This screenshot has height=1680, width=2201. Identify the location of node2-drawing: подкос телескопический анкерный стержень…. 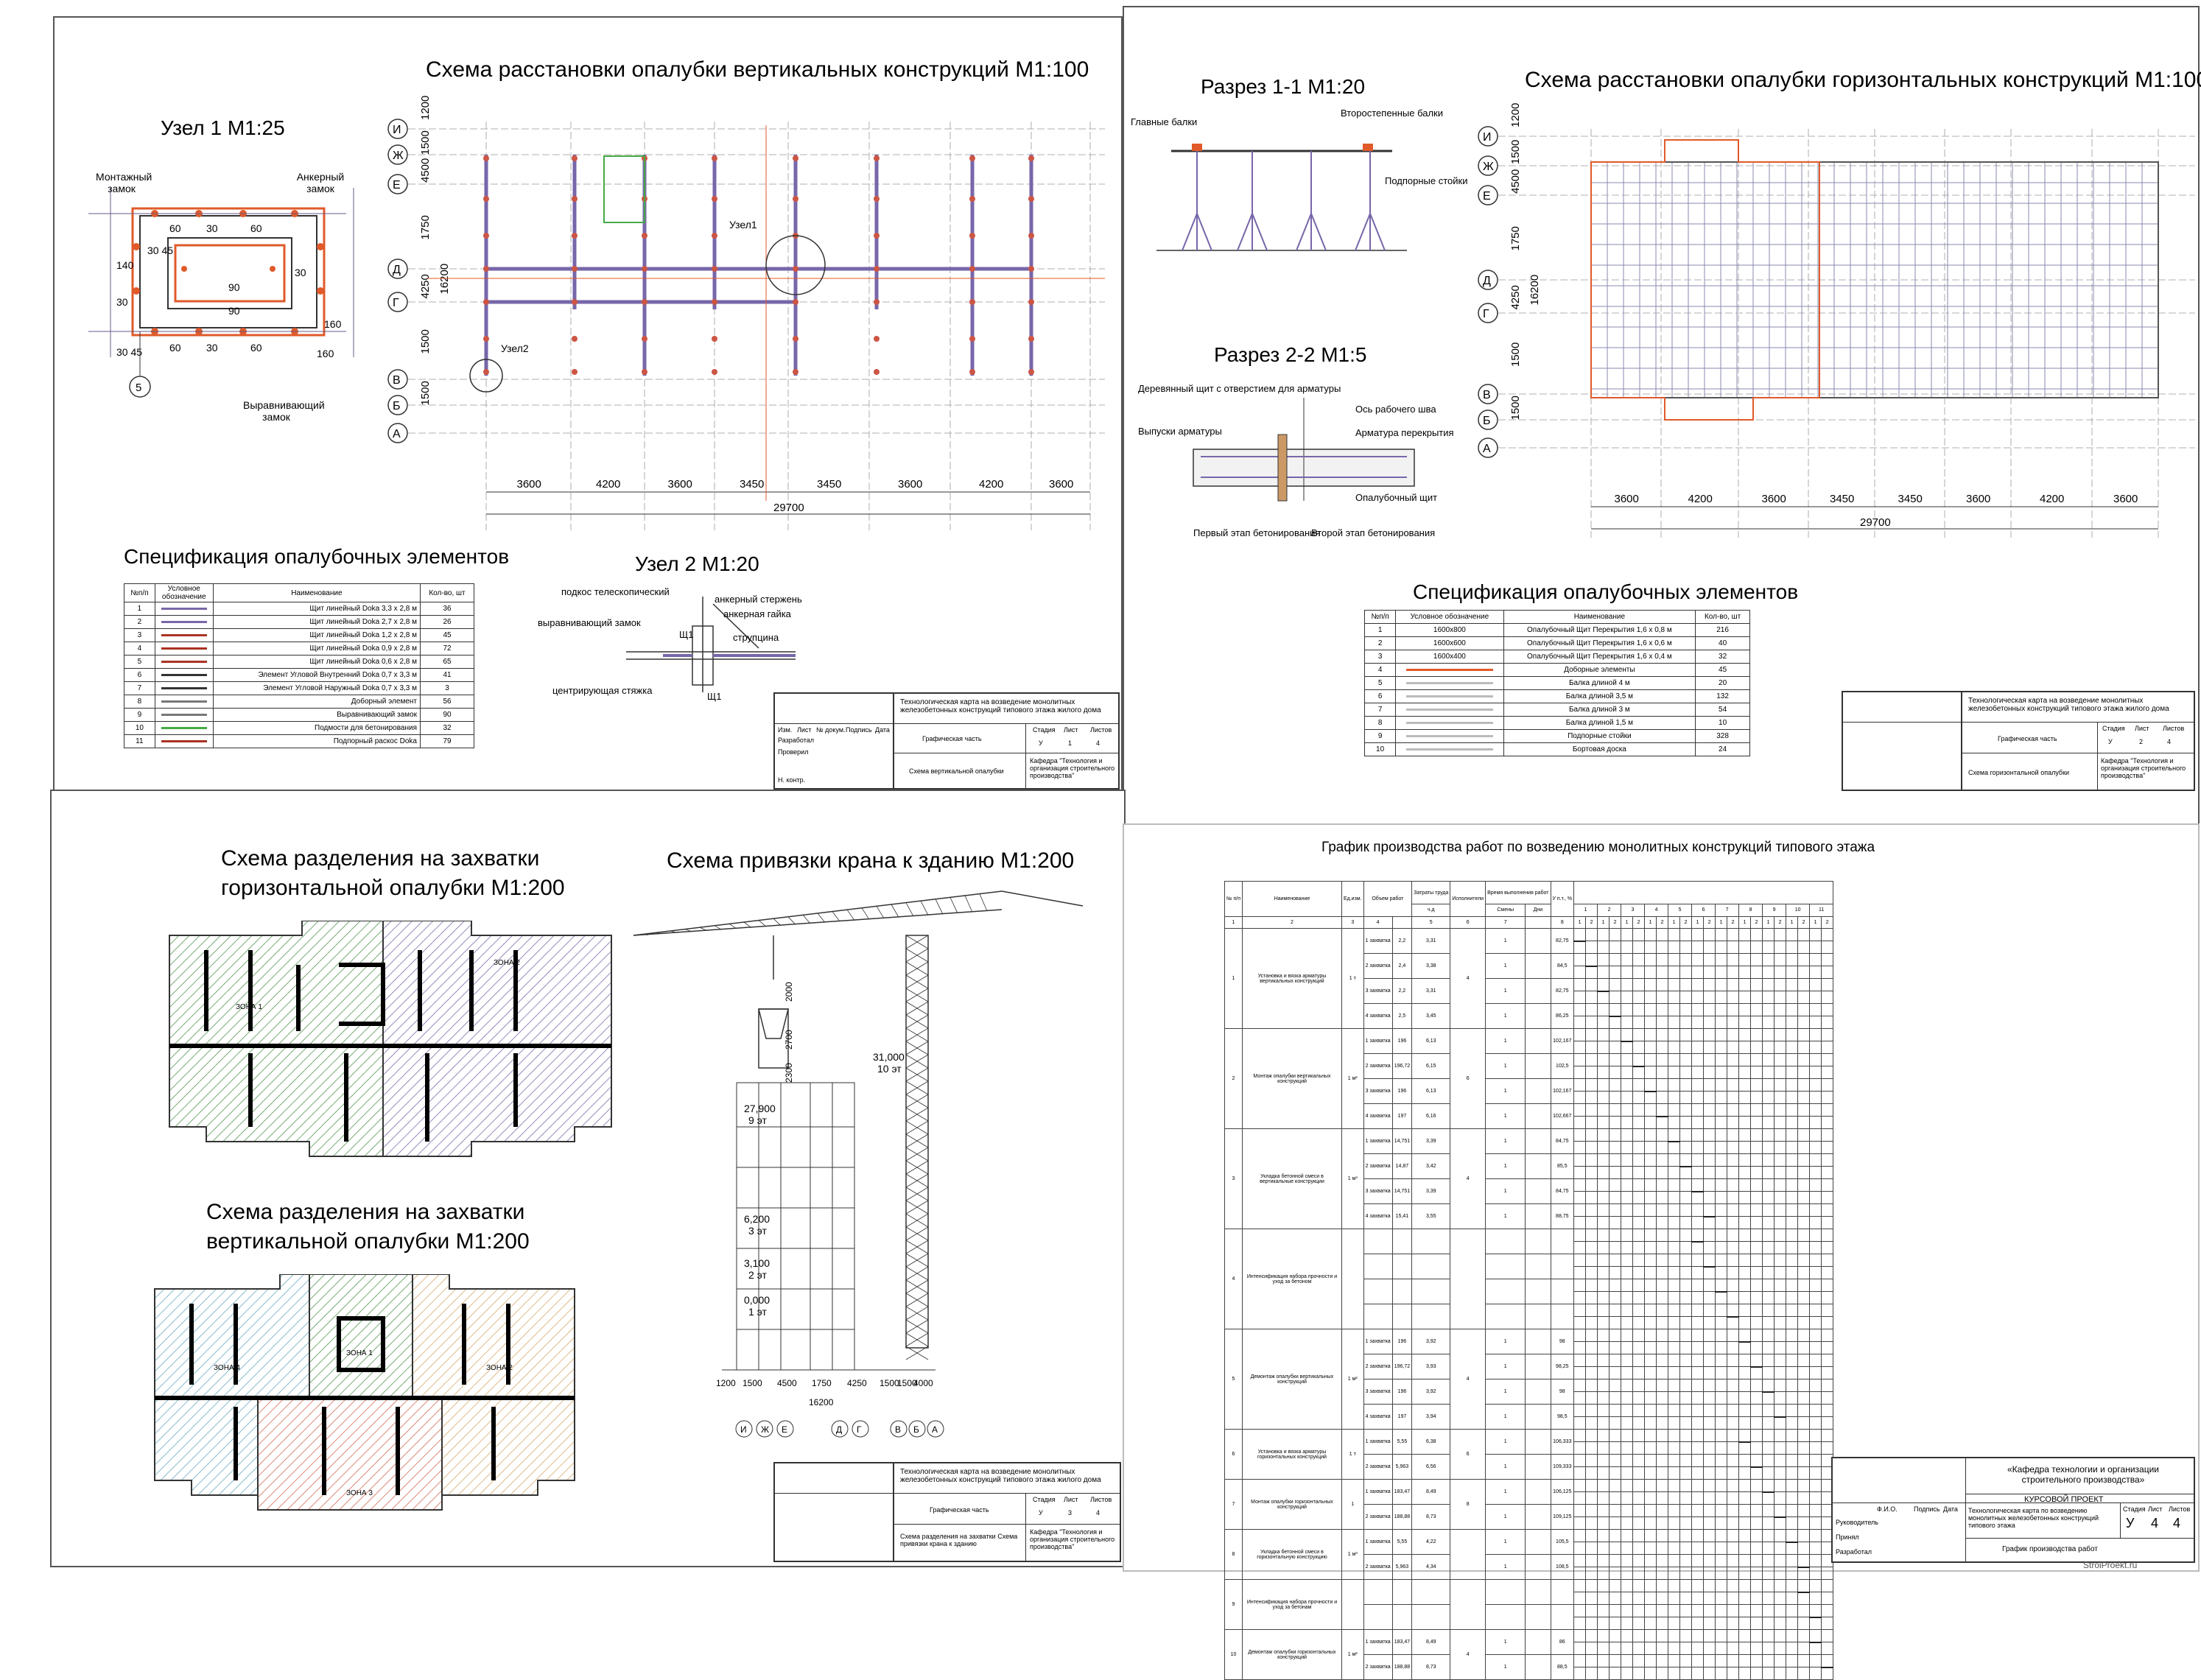
(670, 644).